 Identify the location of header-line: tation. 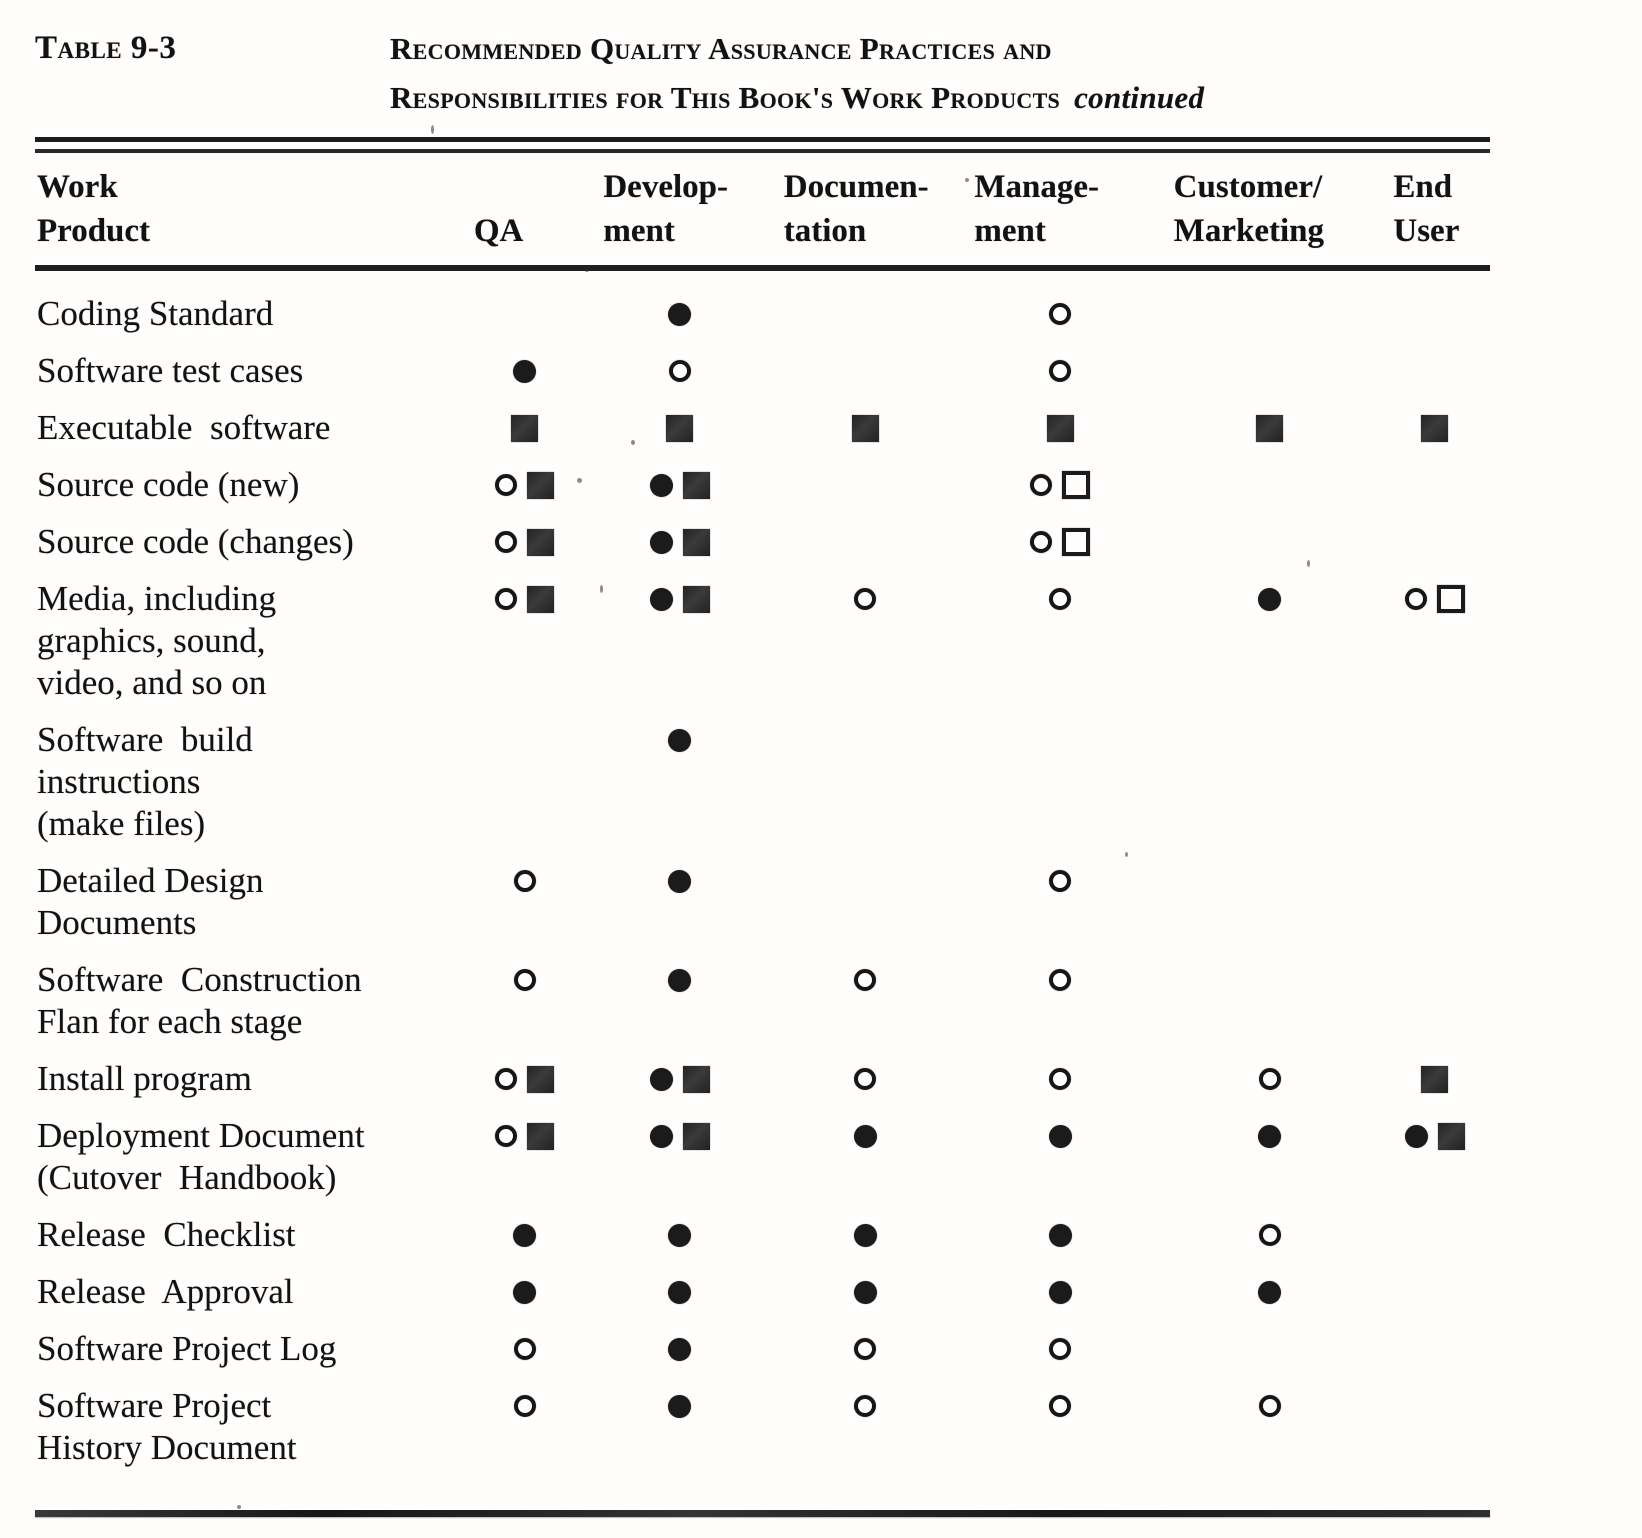
(825, 231).